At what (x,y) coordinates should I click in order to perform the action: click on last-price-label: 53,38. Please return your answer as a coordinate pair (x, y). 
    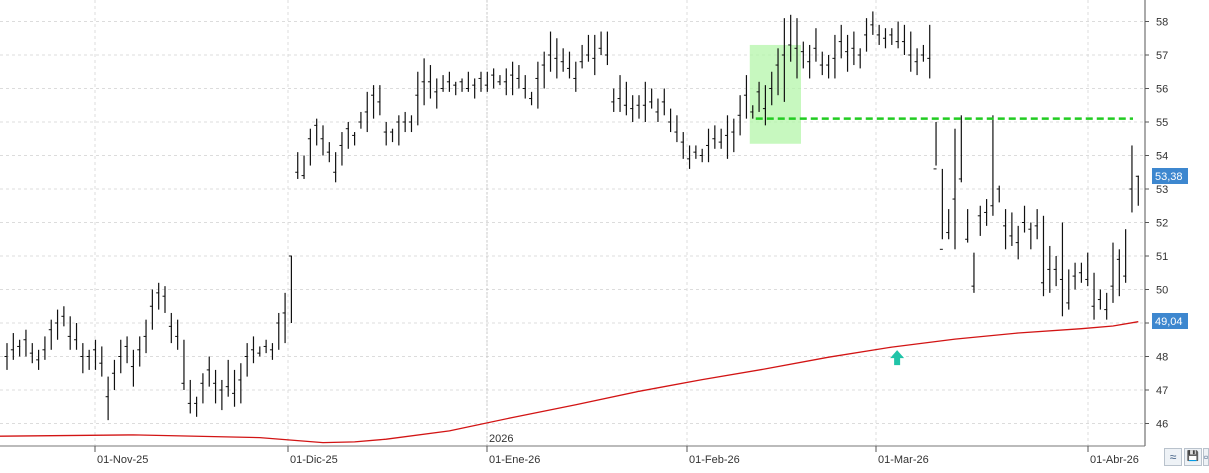
    Looking at the image, I should click on (1169, 177).